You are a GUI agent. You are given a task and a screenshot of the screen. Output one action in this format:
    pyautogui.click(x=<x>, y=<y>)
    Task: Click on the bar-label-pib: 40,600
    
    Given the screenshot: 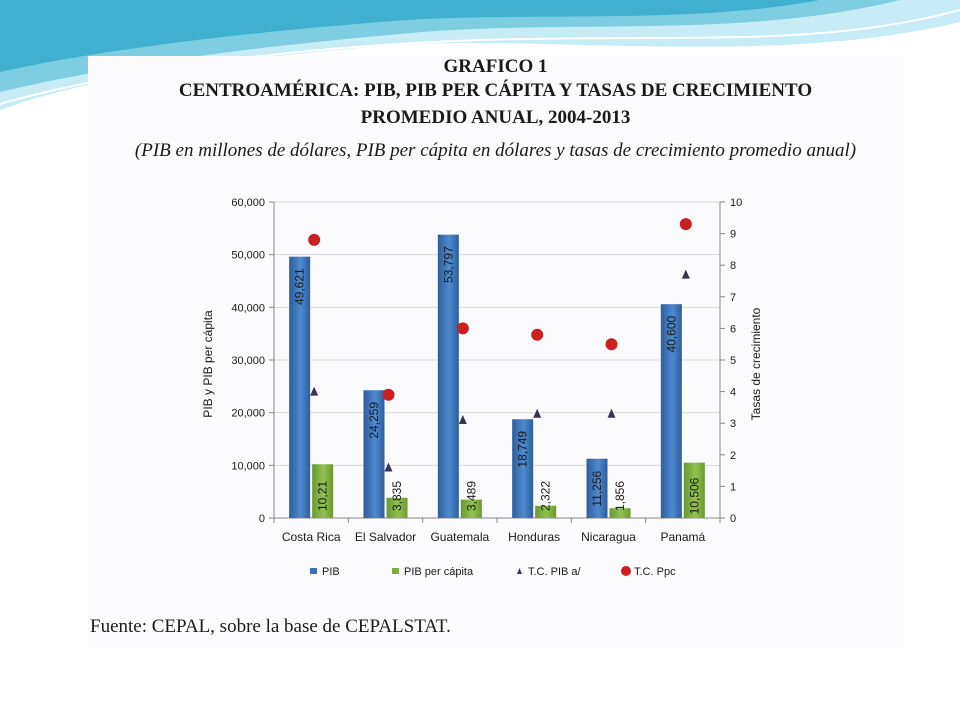 What is the action you would take?
    pyautogui.click(x=671, y=333)
    